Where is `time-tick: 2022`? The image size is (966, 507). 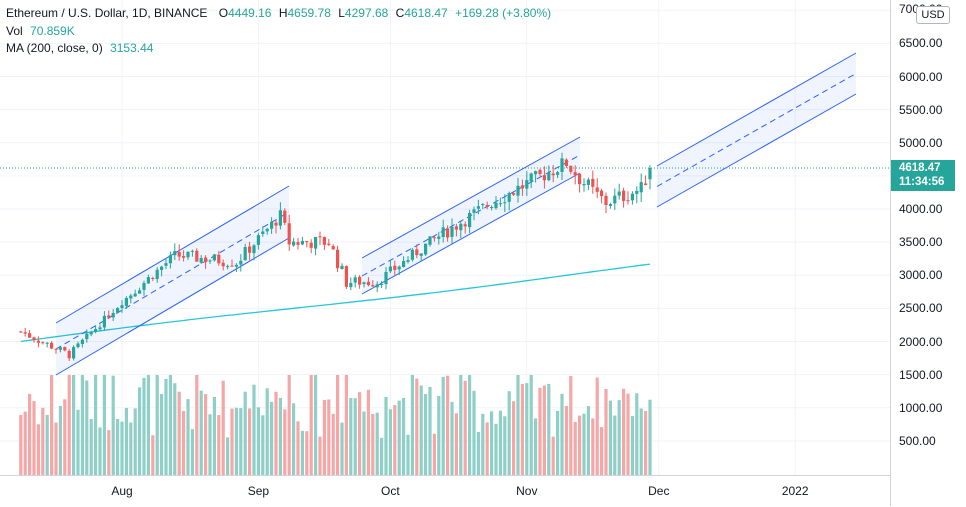
time-tick: 2022 is located at coordinates (795, 491).